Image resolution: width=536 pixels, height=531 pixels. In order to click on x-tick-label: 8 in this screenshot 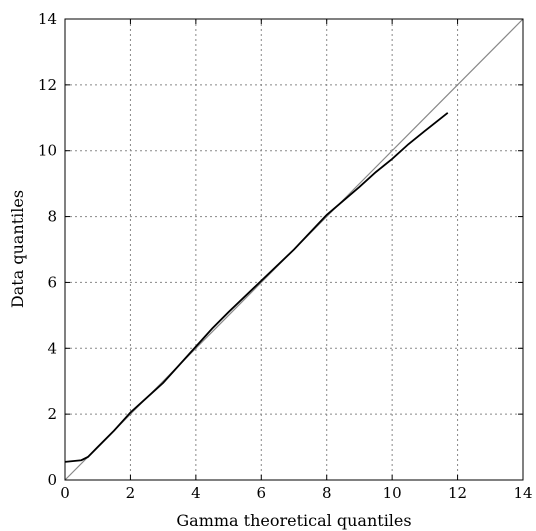, I will do `click(327, 493)`.